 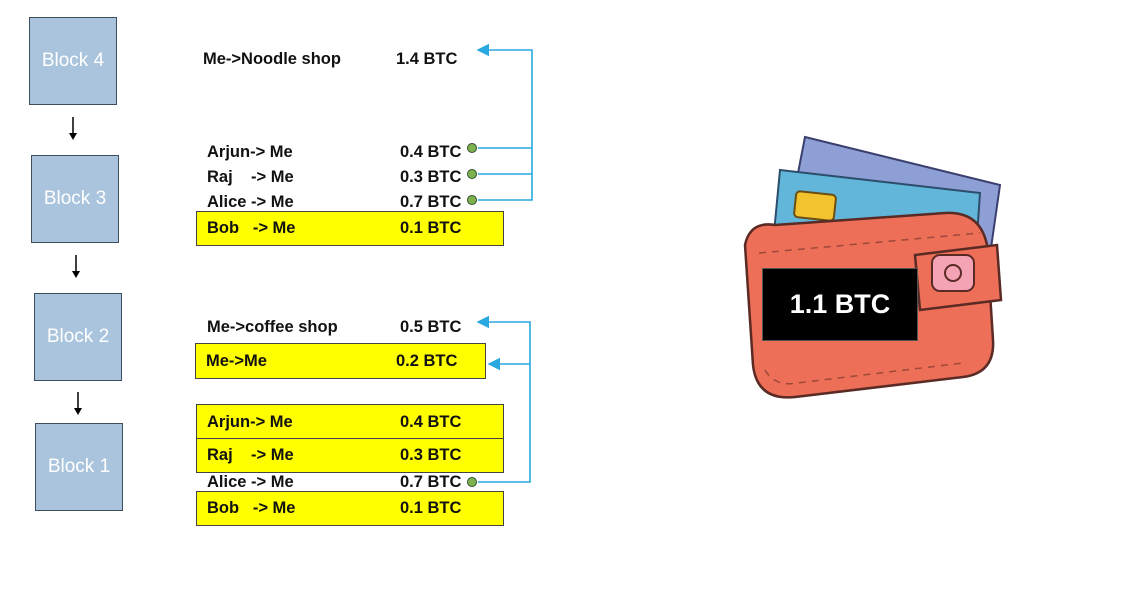 I want to click on input-dot-alice-b1, so click(x=472, y=482).